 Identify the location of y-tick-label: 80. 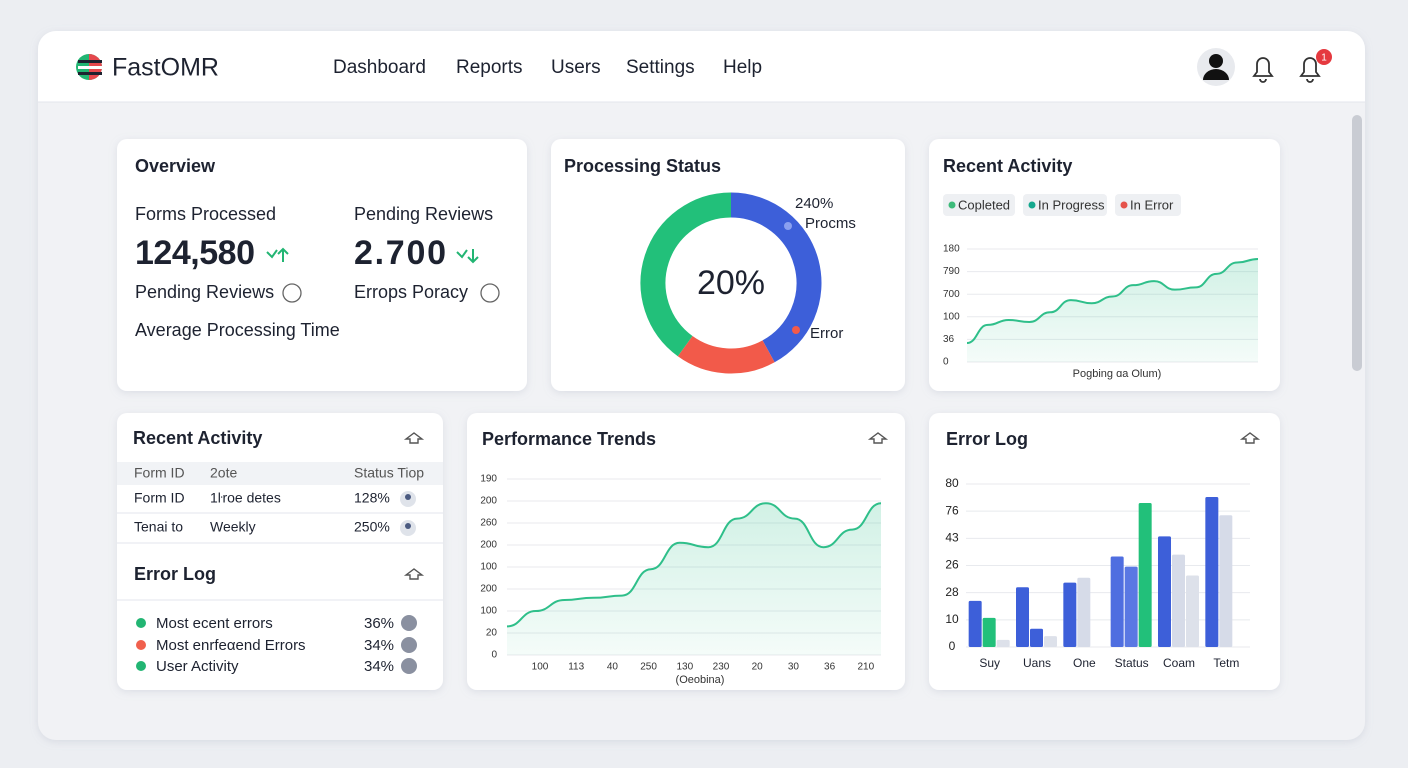
(952, 483).